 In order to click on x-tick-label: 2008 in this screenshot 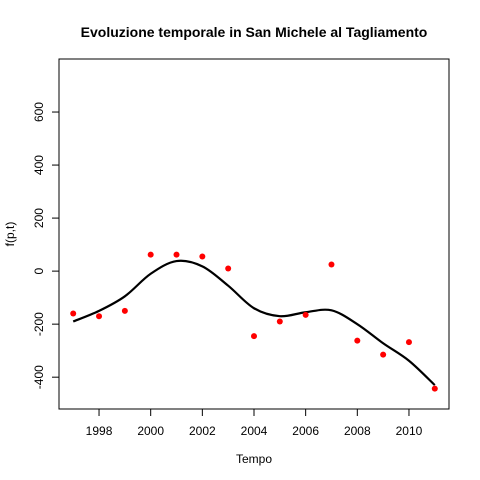, I will do `click(357, 431)`.